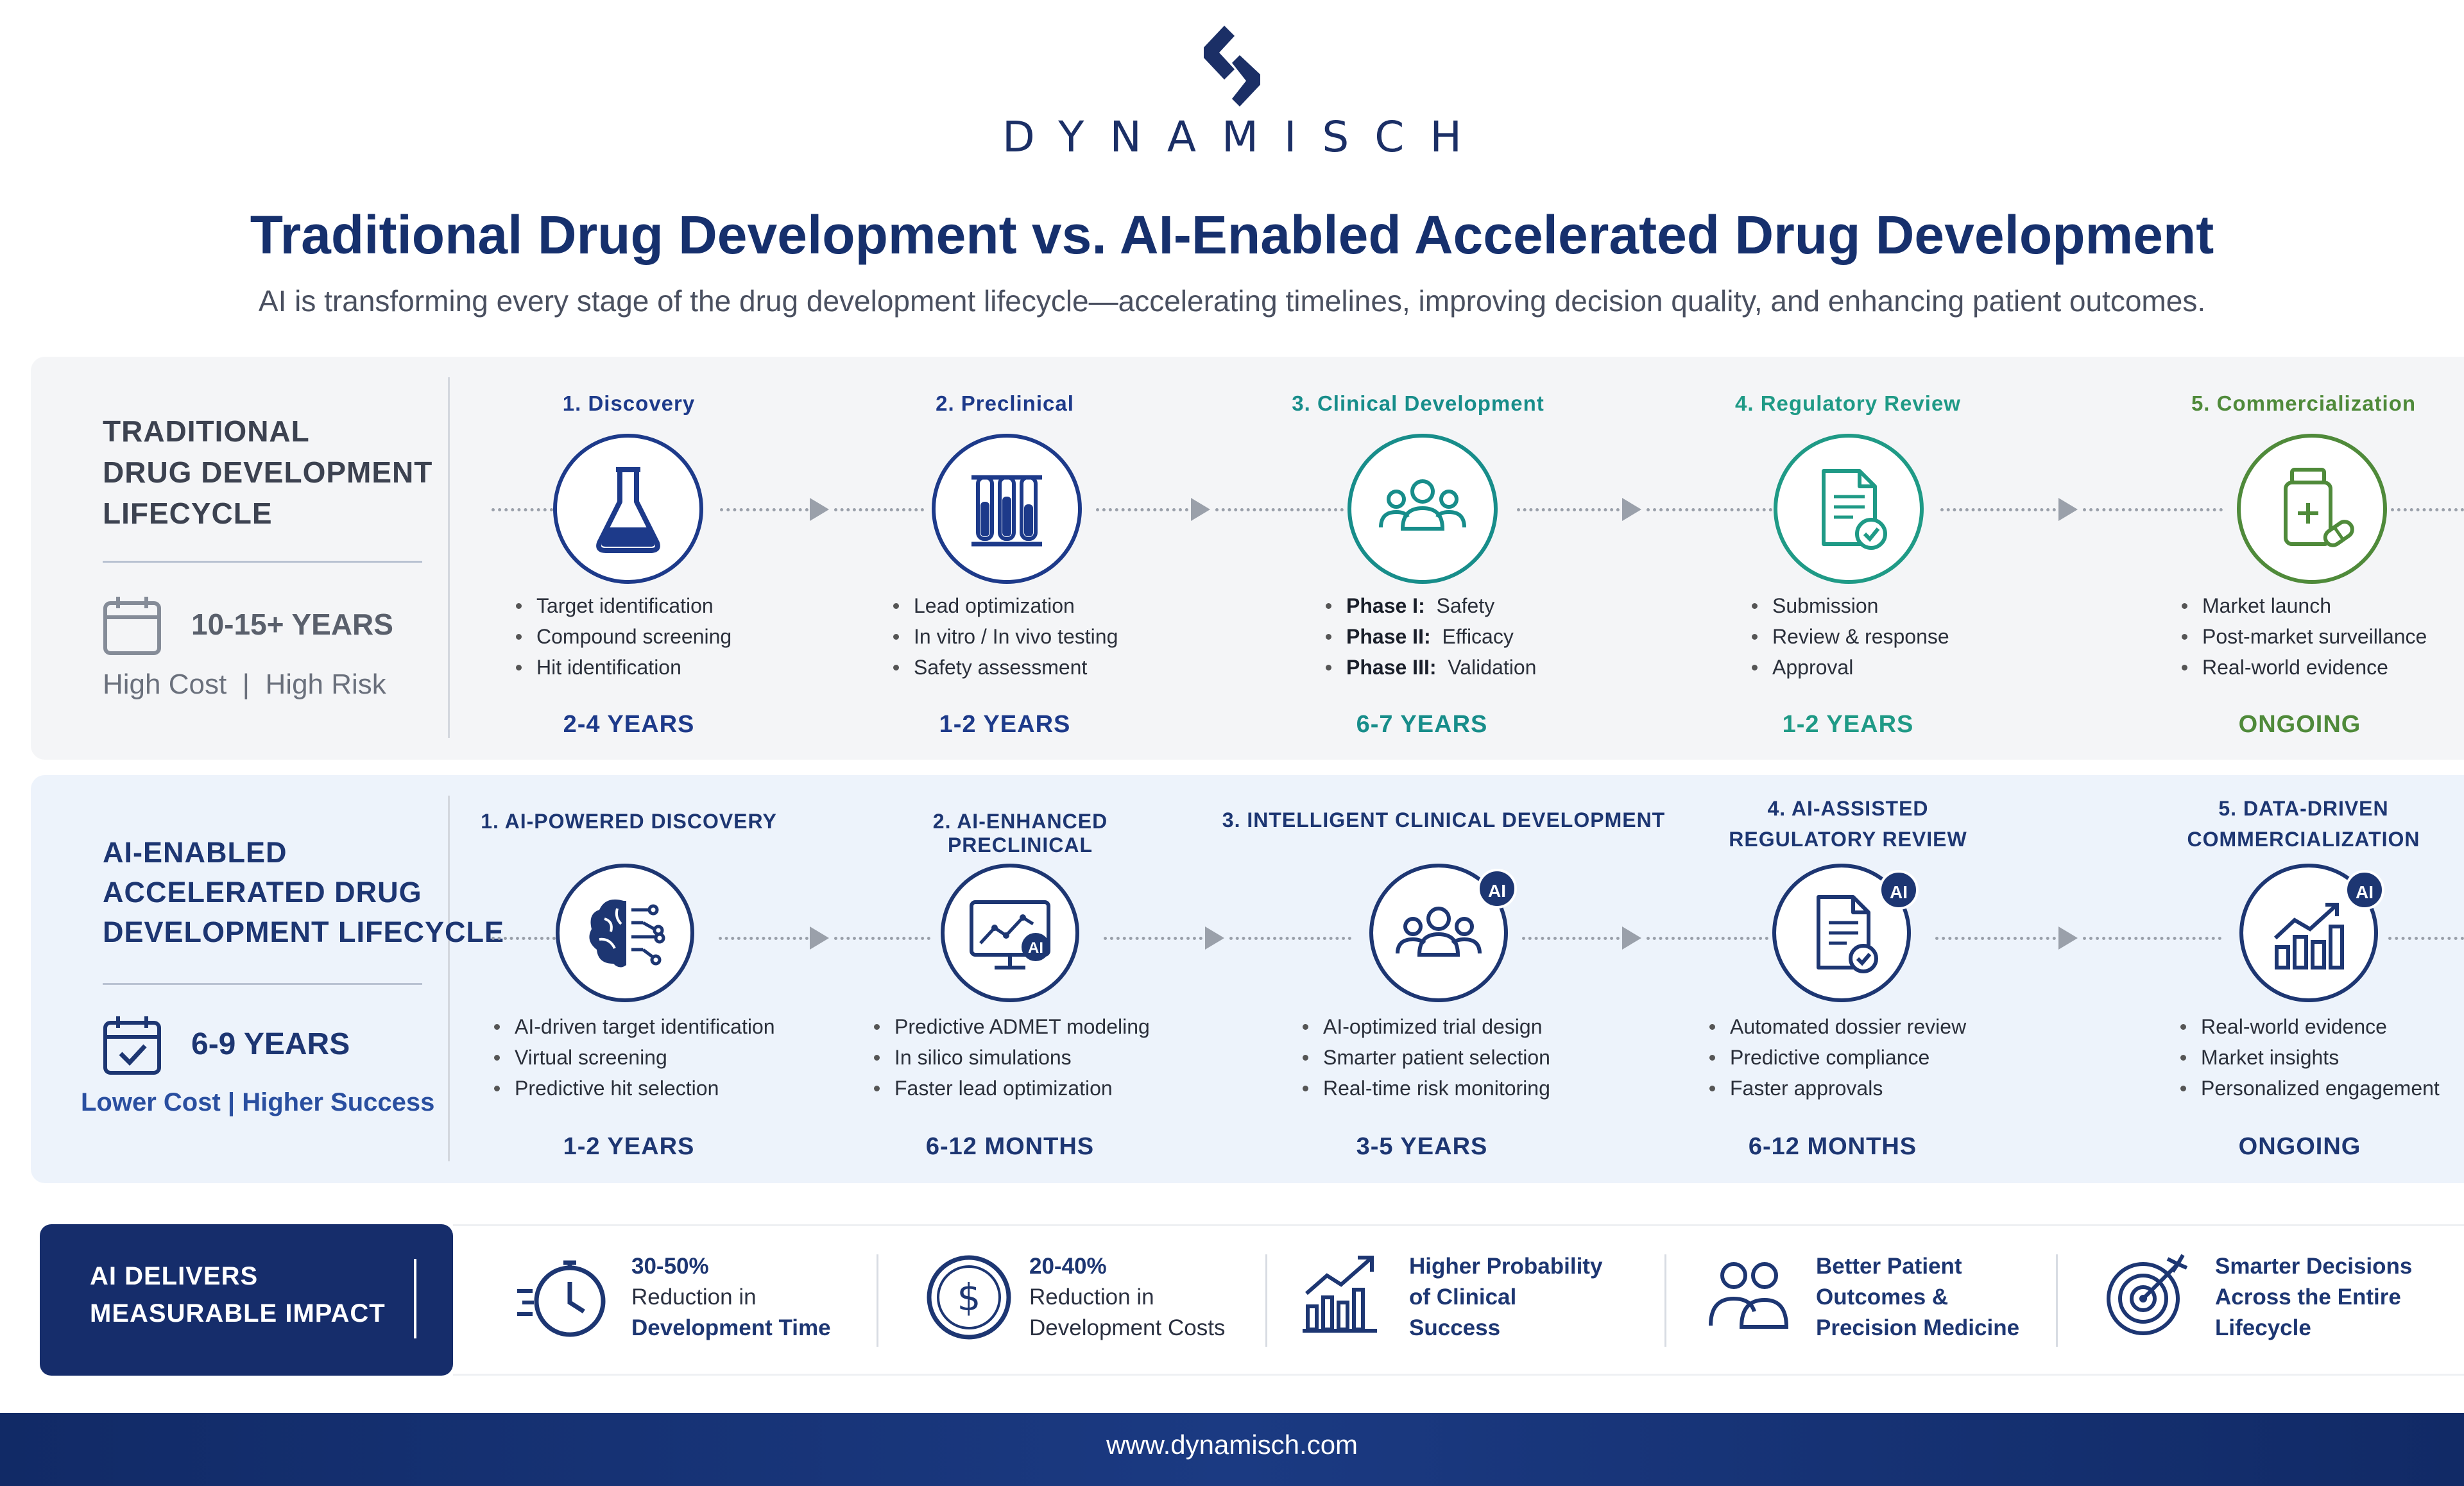  Describe the element at coordinates (1128, 1297) in the screenshot. I see `impact-cost-text: 20-40% Reduction in Development Costs` at that location.